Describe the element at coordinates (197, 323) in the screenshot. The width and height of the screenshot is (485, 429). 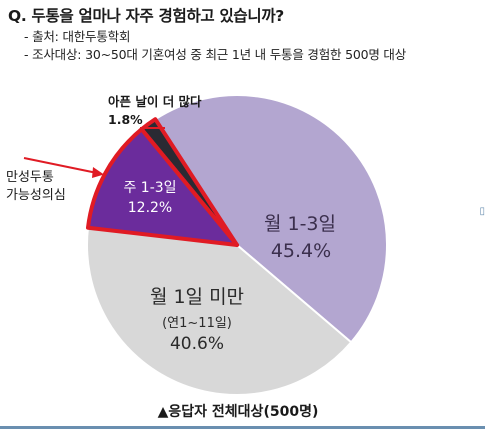
I see `slice-sublabel-under-monthly: (연1~11일)` at that location.